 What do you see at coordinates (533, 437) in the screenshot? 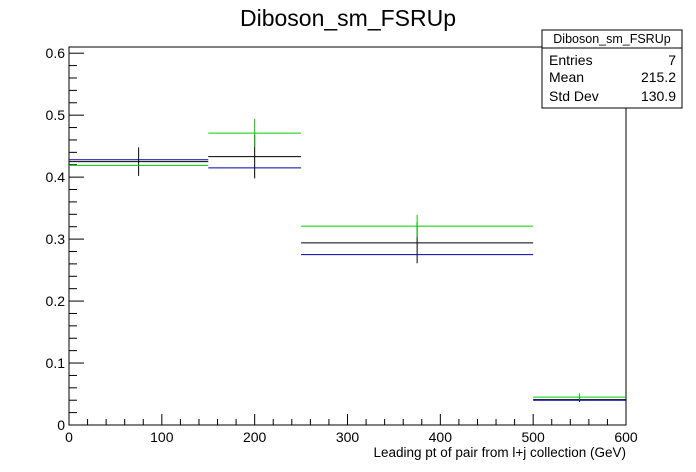
I see `x-tick-label: 500` at bounding box center [533, 437].